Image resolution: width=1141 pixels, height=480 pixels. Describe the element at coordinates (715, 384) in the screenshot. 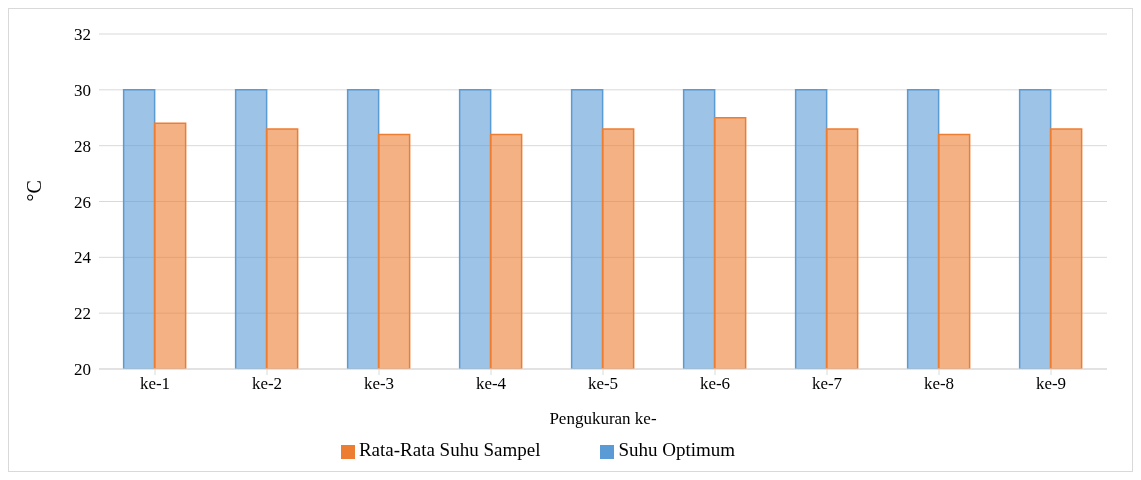

I see `x-tick-label: ke-6` at that location.